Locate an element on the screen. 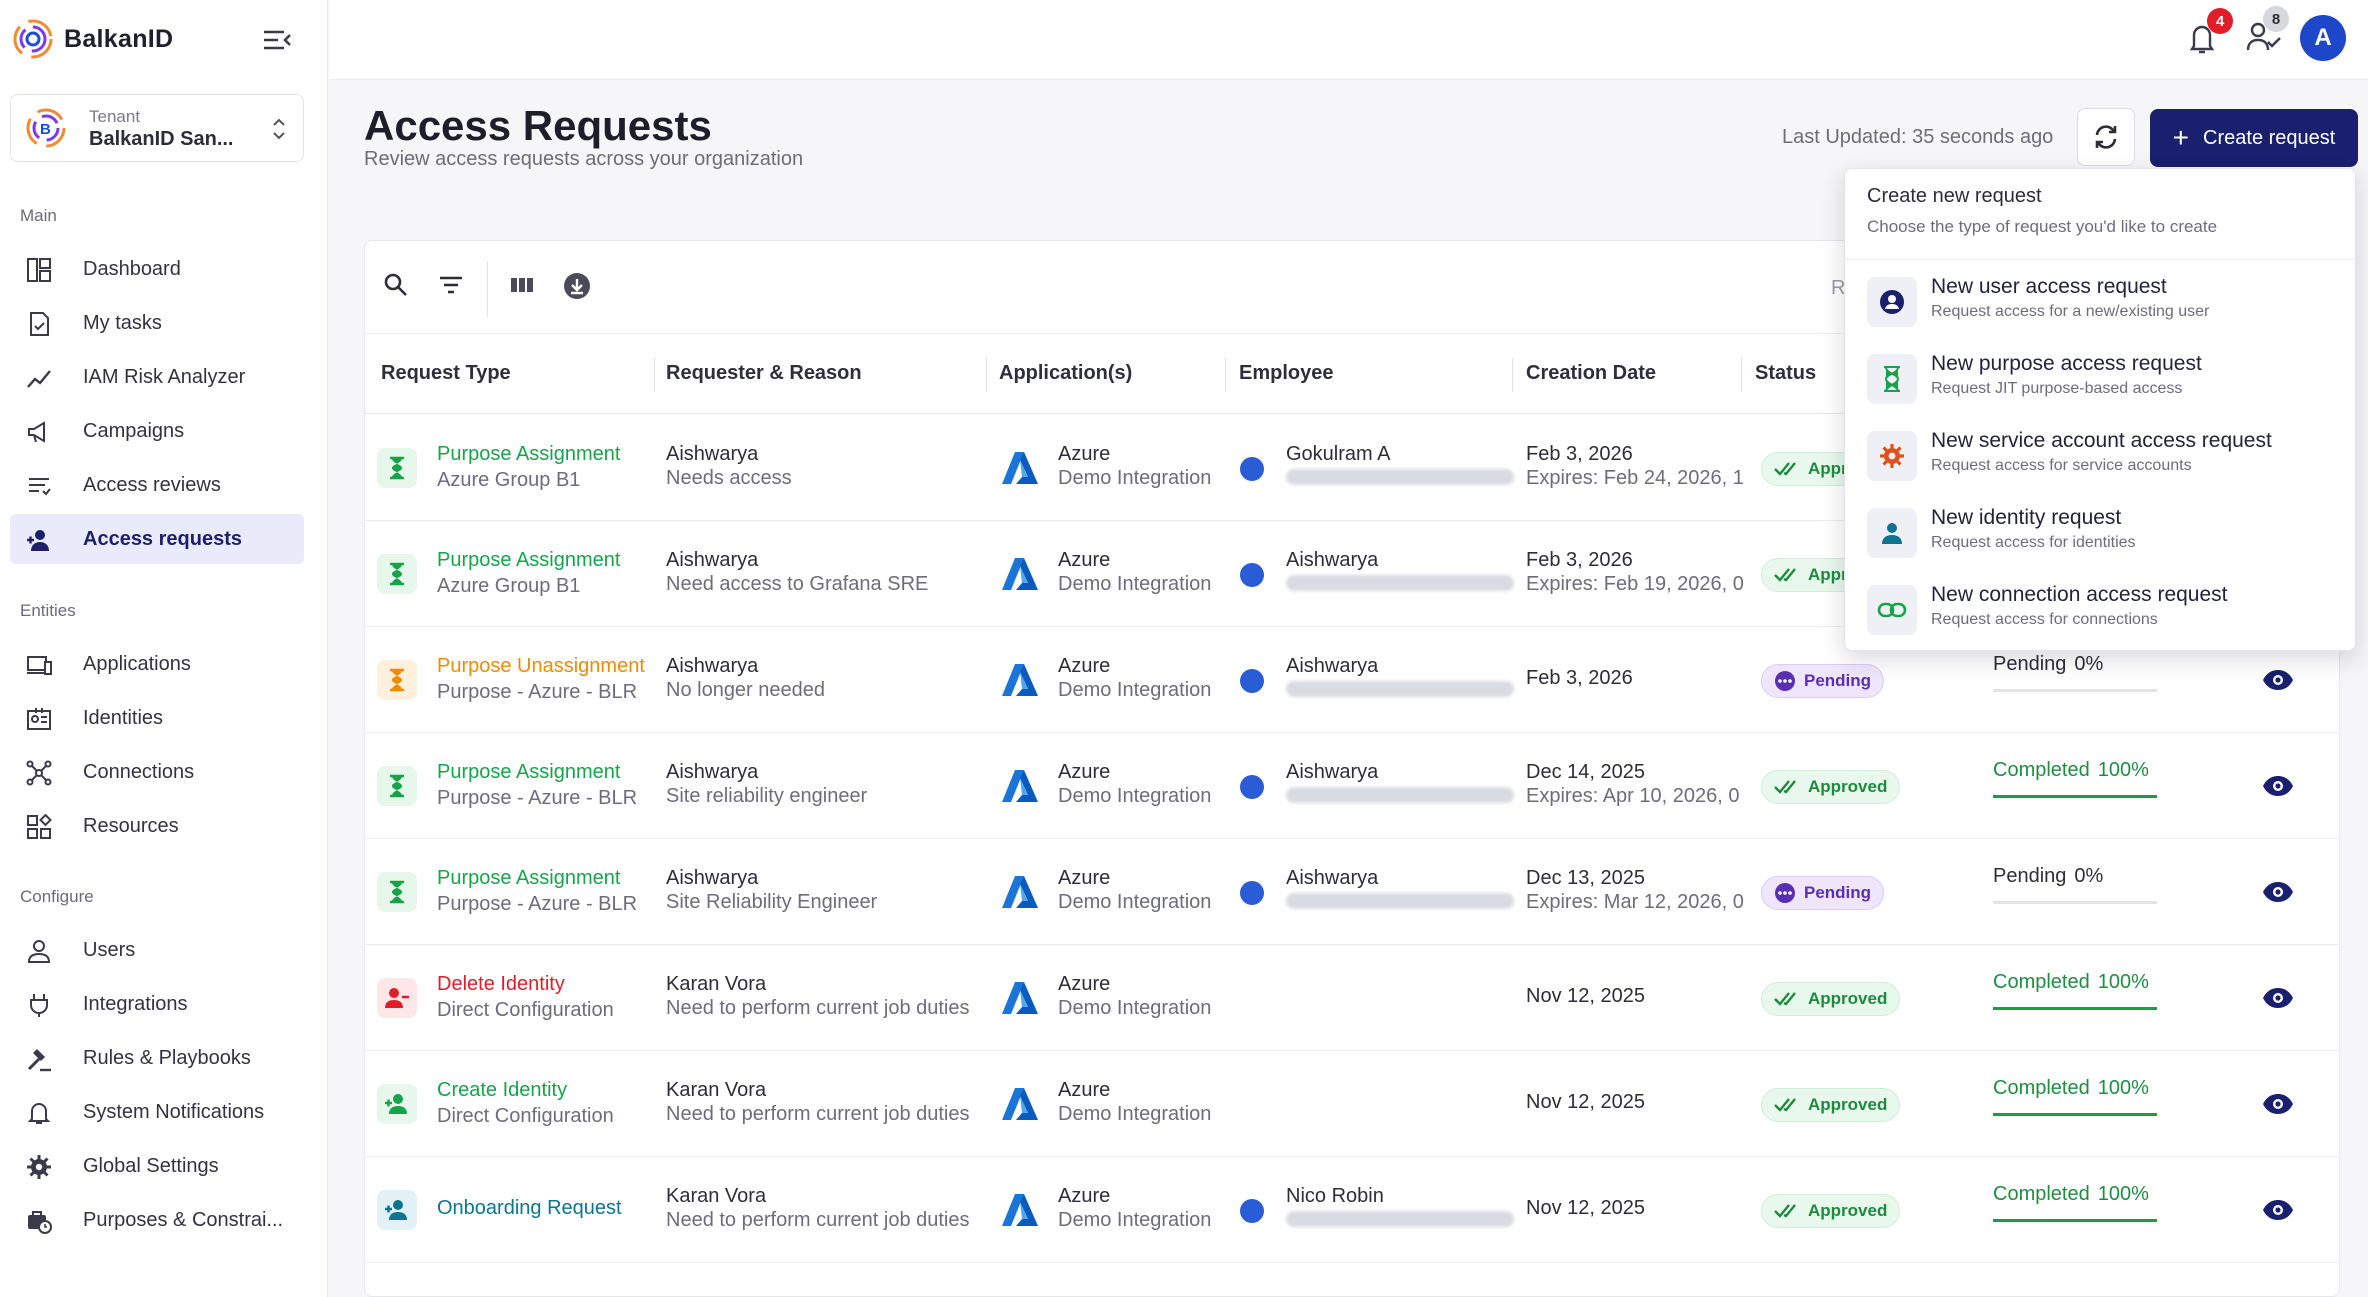  col-request-type: Request Type is located at coordinates (446, 373).